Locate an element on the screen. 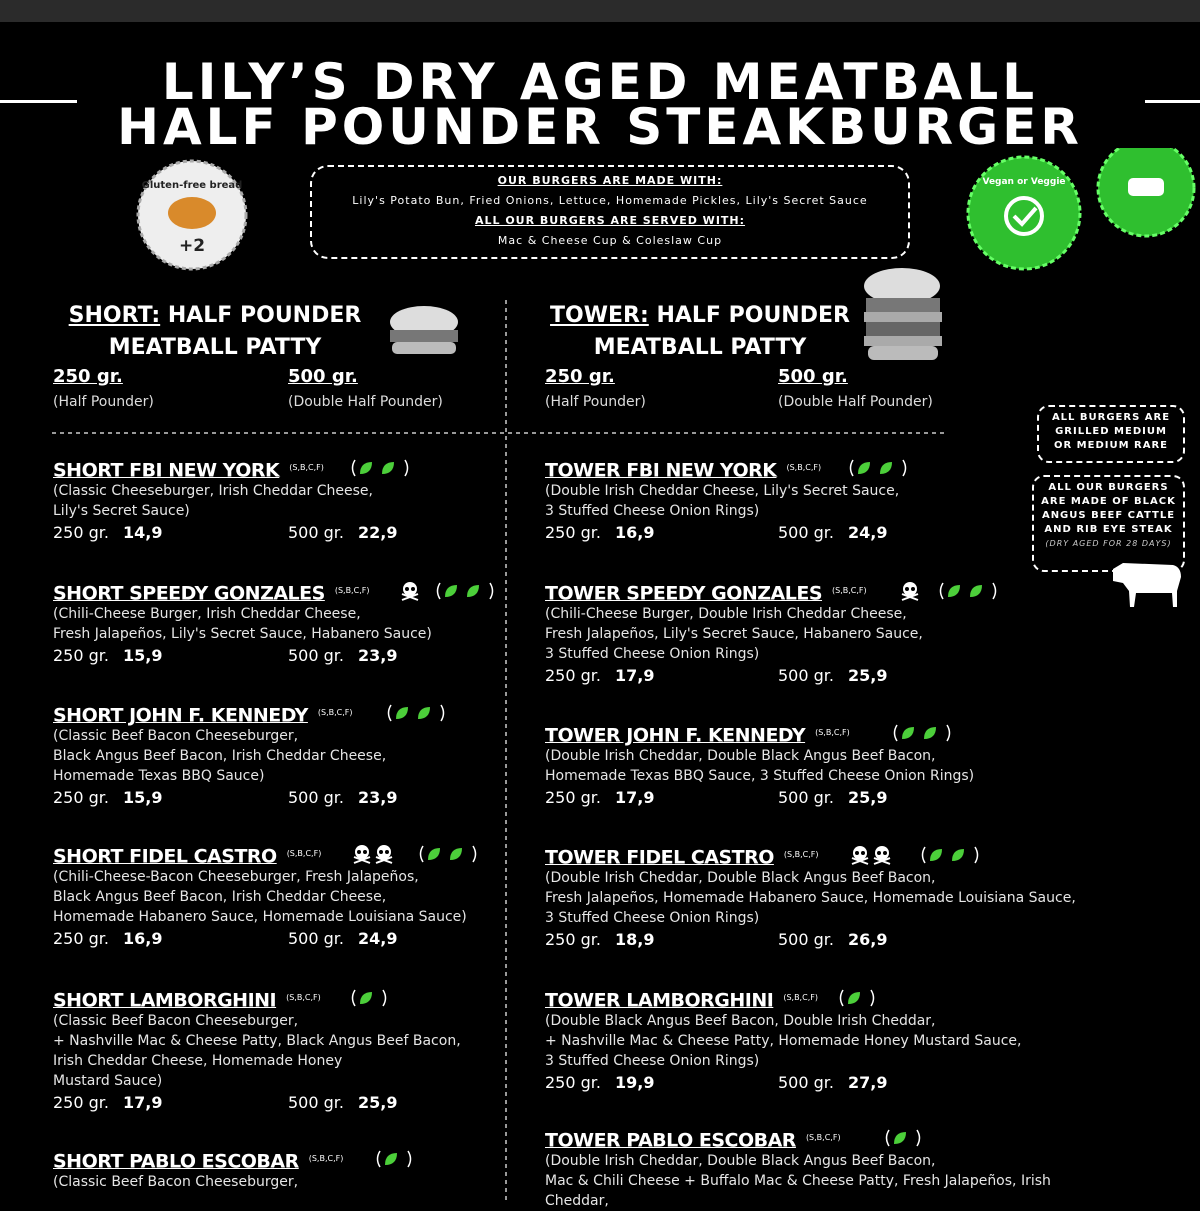  item-name: TOWER JOHN F. KENNEDY is located at coordinates (675, 735).